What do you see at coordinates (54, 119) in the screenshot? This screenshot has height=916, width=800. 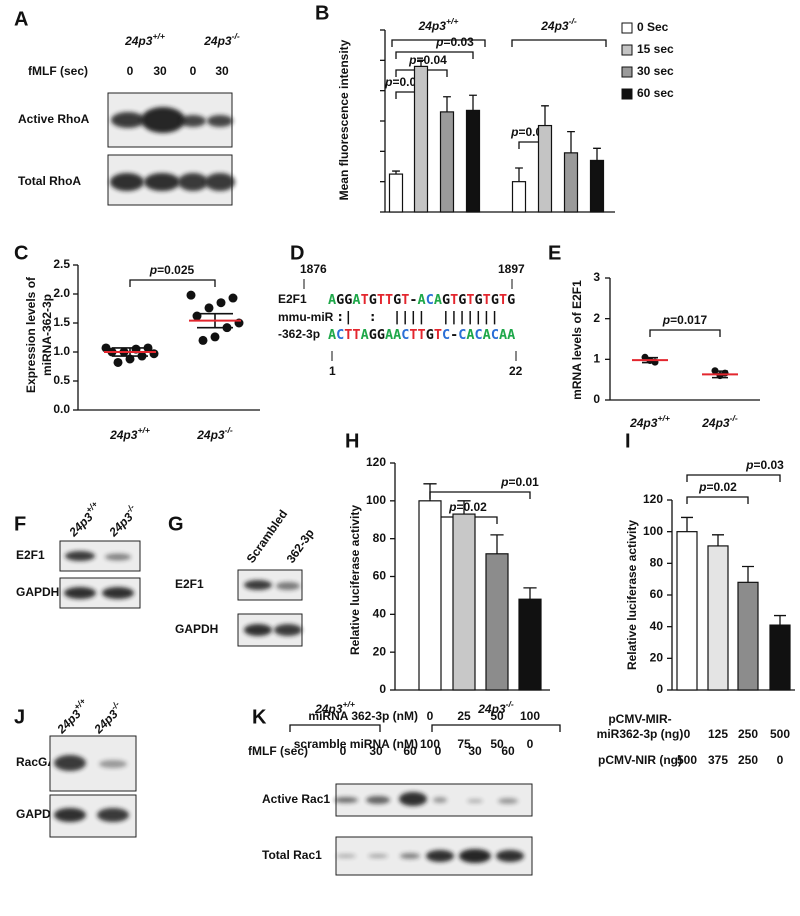 I see `row-label: Active RhoA` at bounding box center [54, 119].